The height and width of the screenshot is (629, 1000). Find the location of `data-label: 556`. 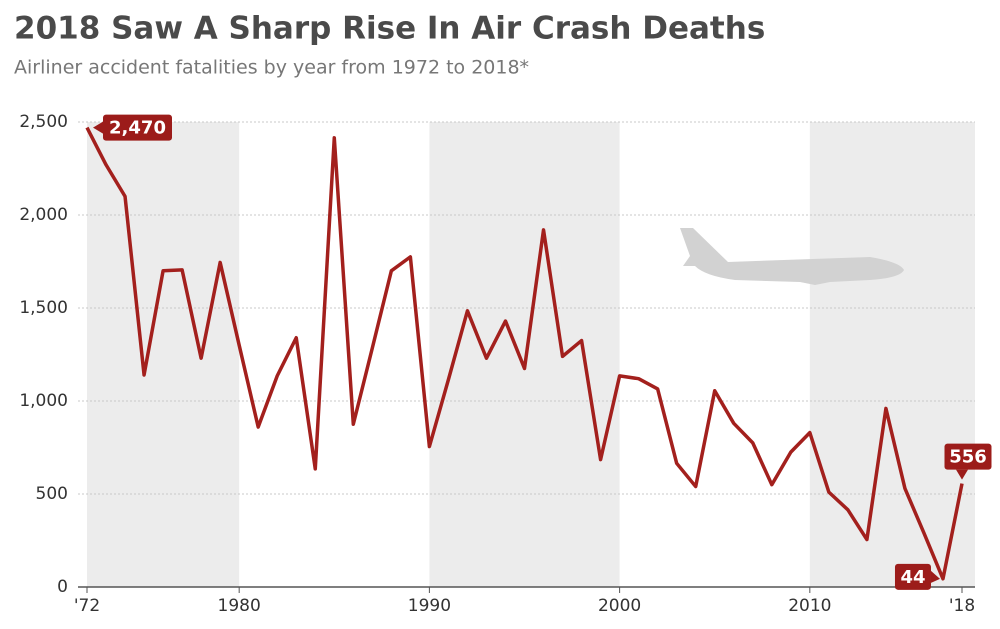

data-label: 556 is located at coordinates (968, 457).